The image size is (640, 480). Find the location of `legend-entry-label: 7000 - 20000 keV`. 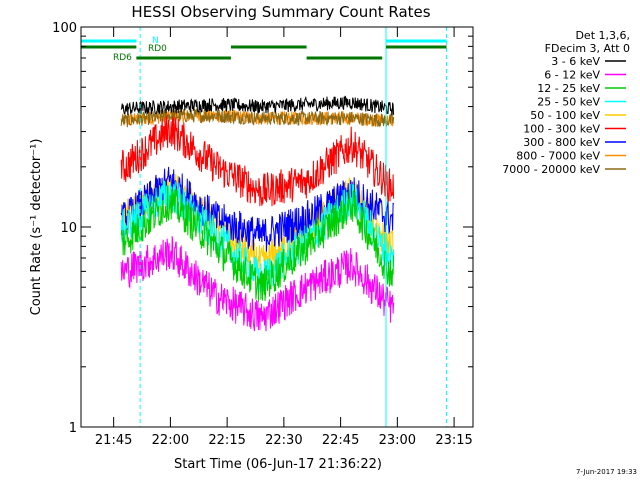

legend-entry-label: 7000 - 20000 keV is located at coordinates (551, 169).